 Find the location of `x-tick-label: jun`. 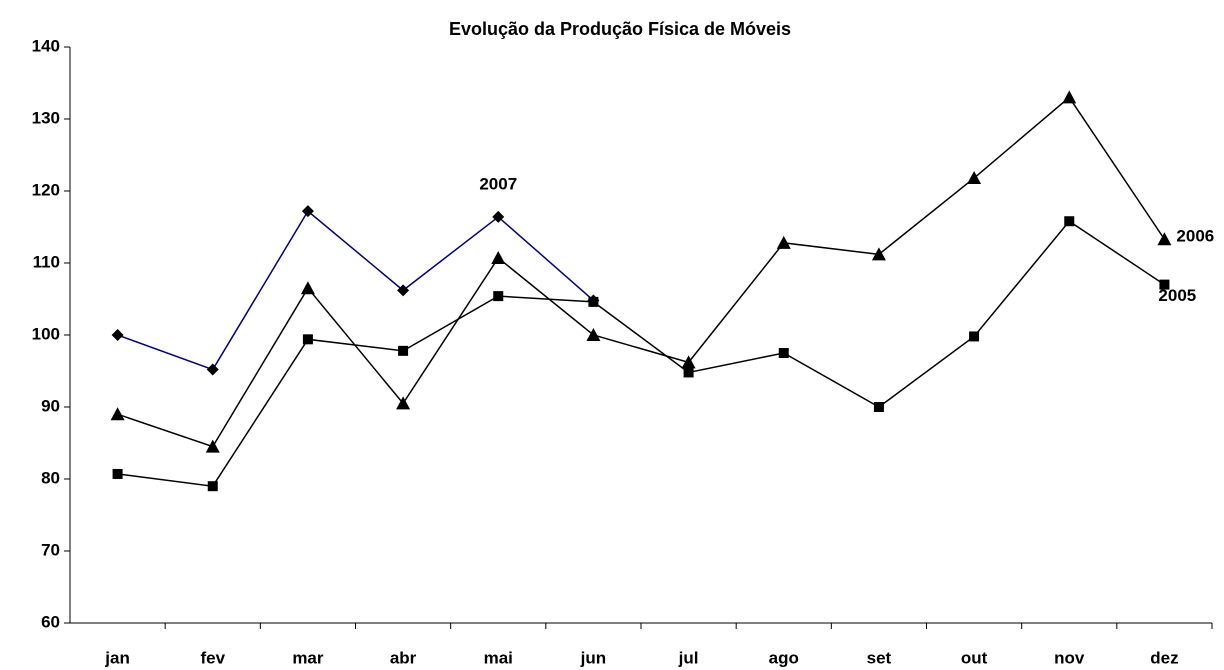

x-tick-label: jun is located at coordinates (593, 657).